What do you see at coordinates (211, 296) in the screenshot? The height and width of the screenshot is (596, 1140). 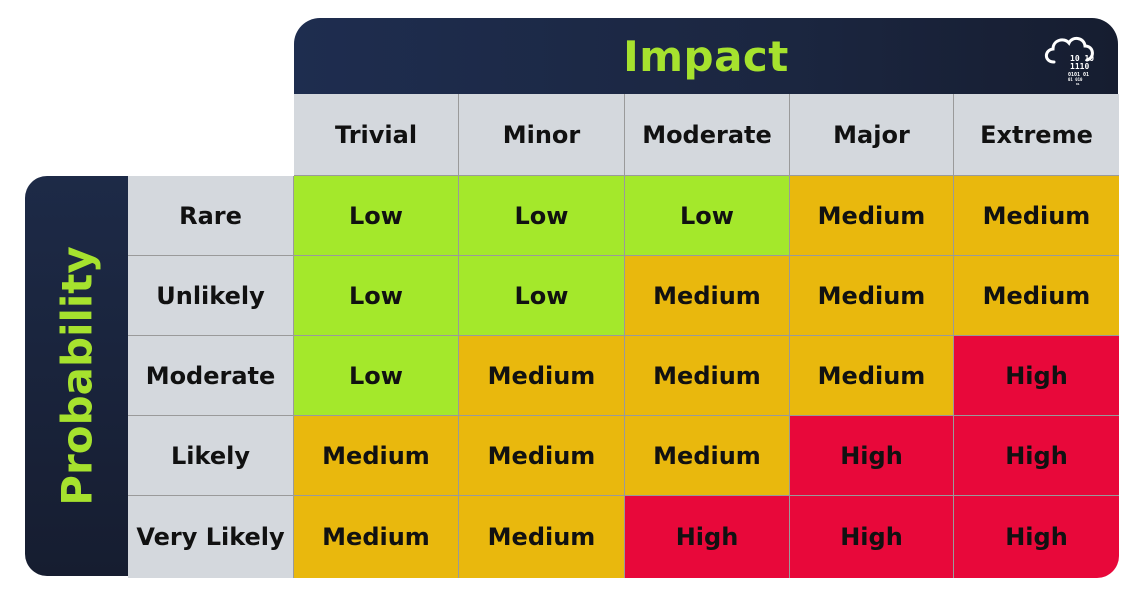 I see `probability-level-unlikely: Unlikely` at bounding box center [211, 296].